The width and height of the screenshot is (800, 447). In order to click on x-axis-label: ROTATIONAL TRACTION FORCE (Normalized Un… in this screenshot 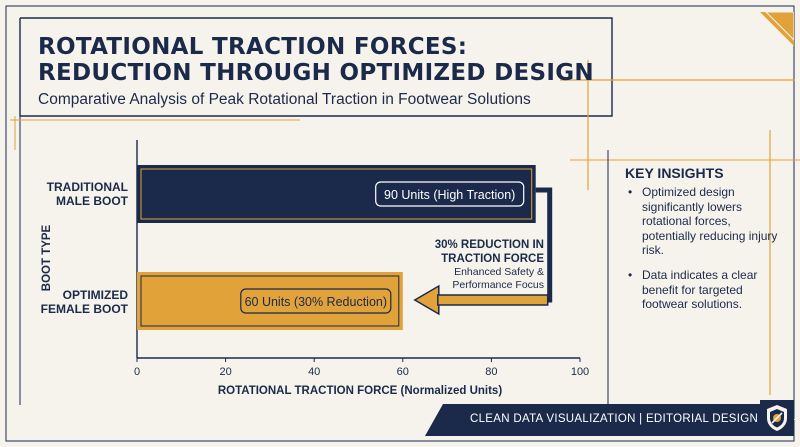, I will do `click(360, 391)`.